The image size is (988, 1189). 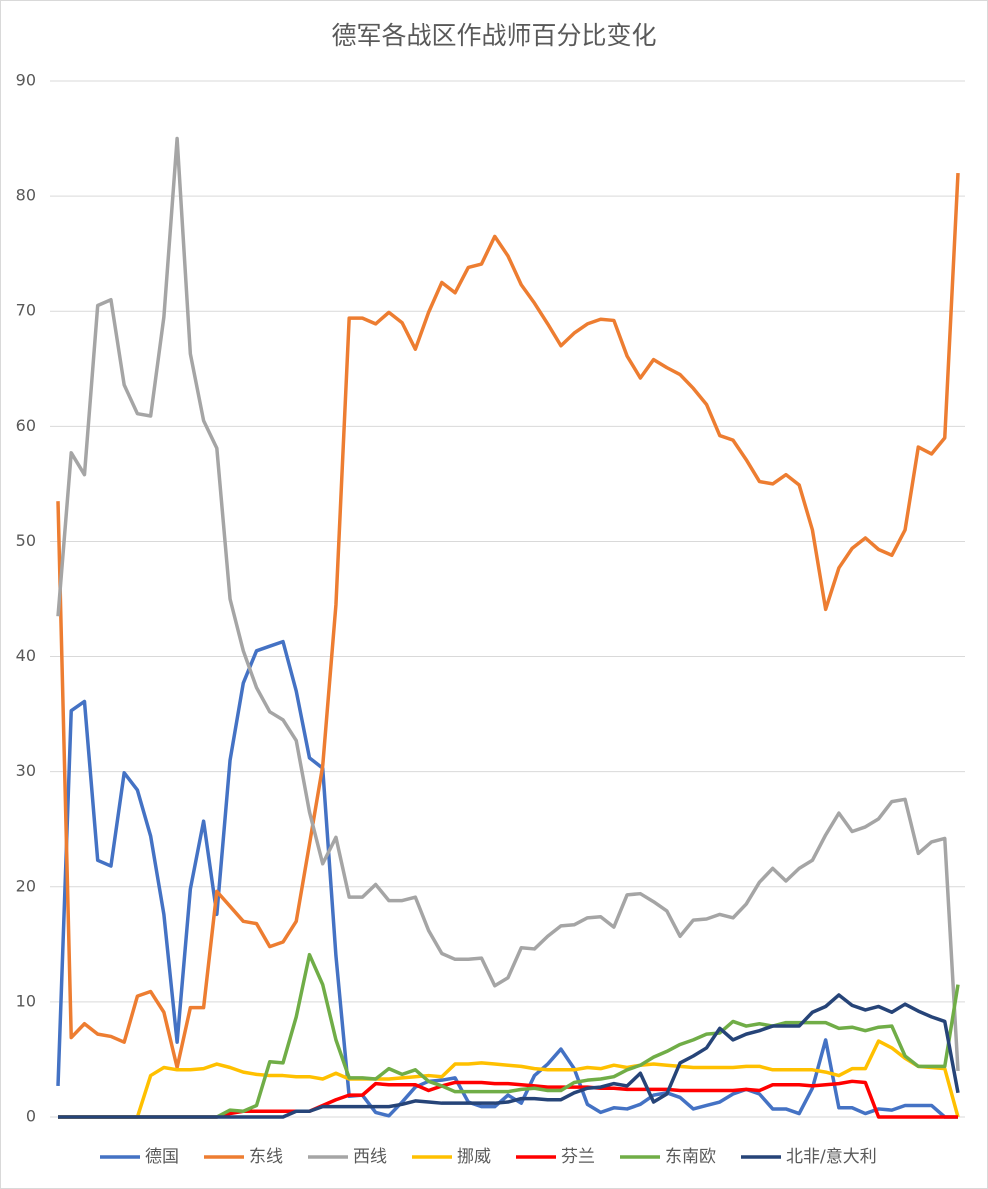 I want to click on legend-label: 西线, so click(x=370, y=1157).